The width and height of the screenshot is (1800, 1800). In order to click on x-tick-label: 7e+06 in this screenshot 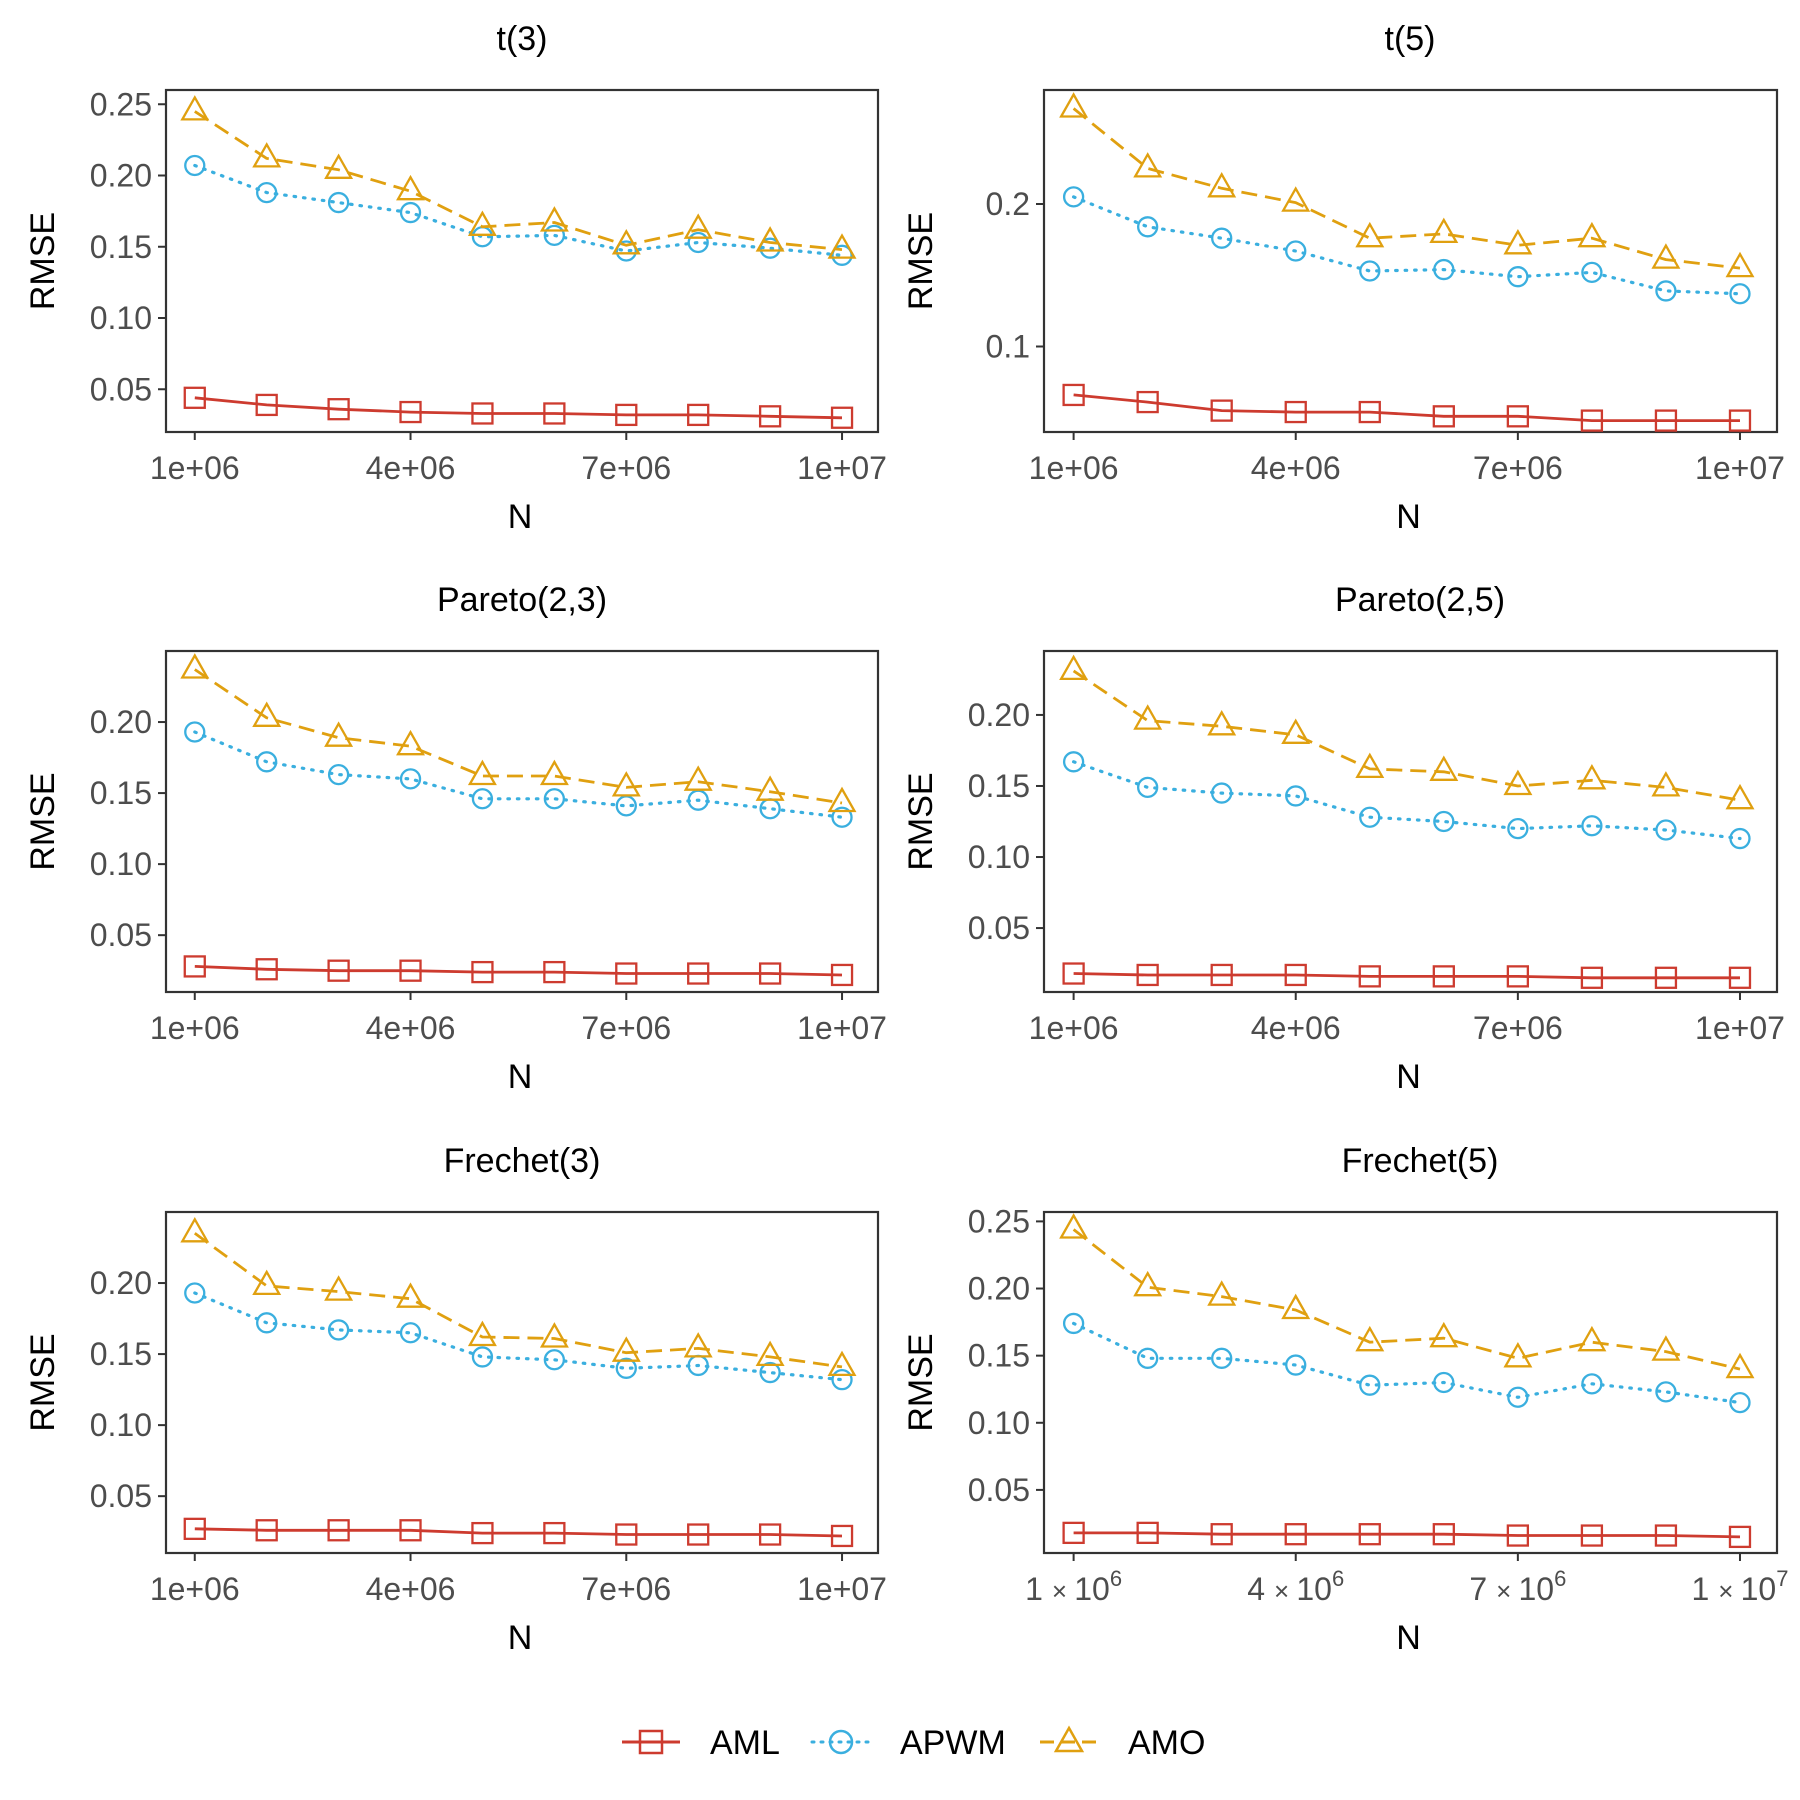, I will do `click(626, 1589)`.